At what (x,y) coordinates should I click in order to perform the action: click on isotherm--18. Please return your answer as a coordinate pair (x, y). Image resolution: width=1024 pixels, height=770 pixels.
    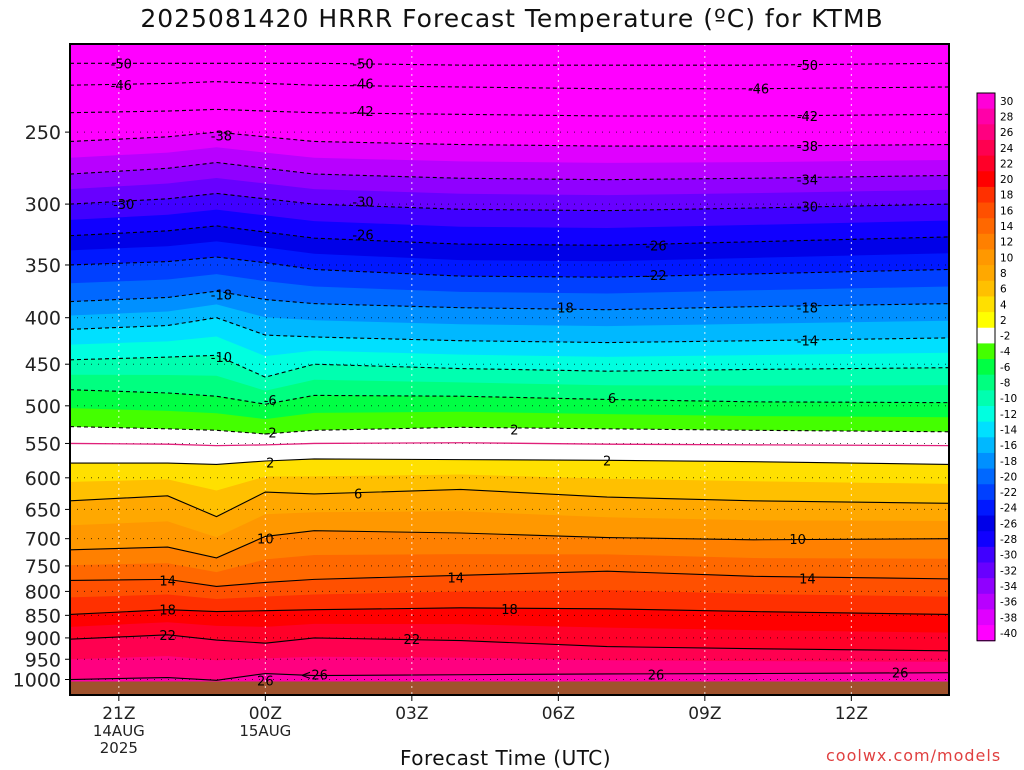
    Looking at the image, I should click on (509, 300).